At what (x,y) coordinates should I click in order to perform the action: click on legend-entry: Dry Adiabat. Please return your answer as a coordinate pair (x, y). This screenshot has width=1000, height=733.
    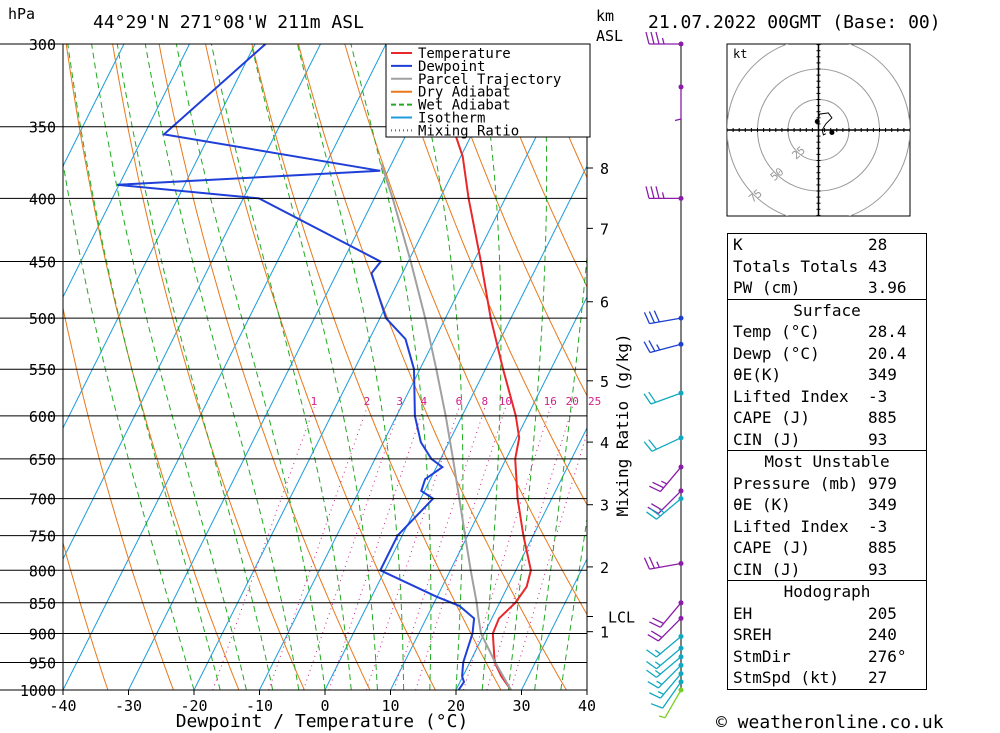
    Looking at the image, I should click on (464, 93).